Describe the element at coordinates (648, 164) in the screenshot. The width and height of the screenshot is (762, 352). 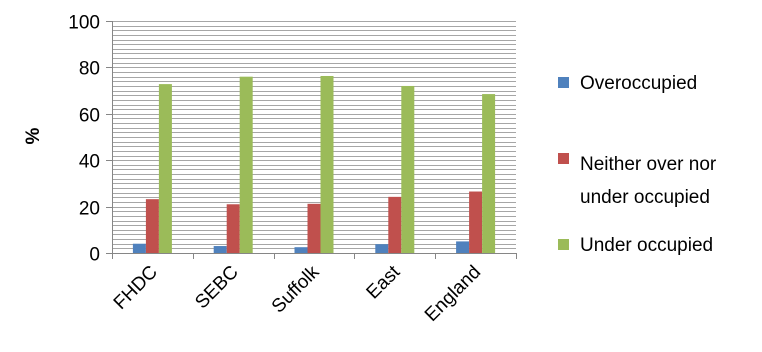
I see `legend-label: Neither over nor` at that location.